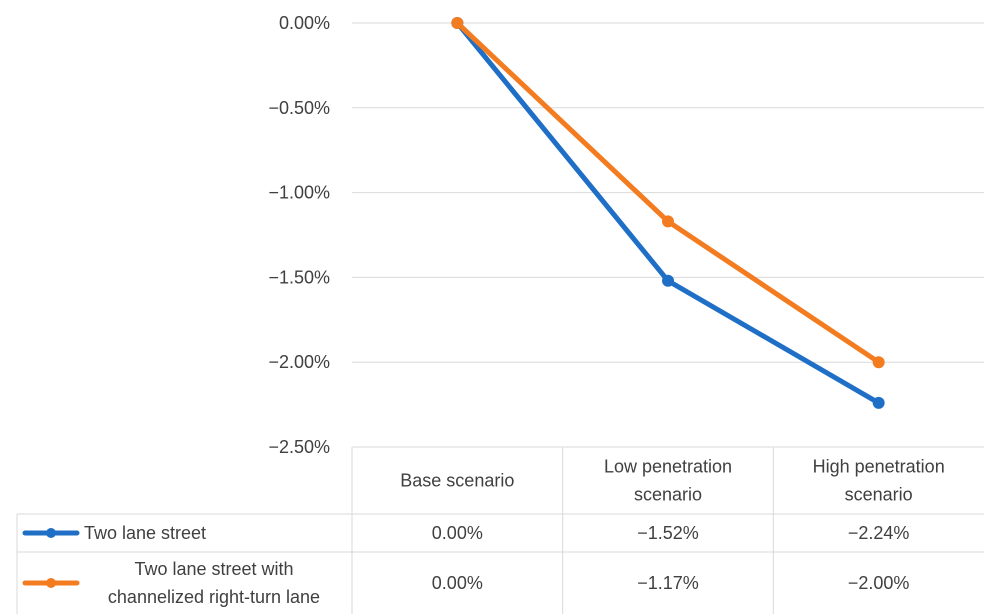  I want to click on category-header: Base scenario, so click(457, 481).